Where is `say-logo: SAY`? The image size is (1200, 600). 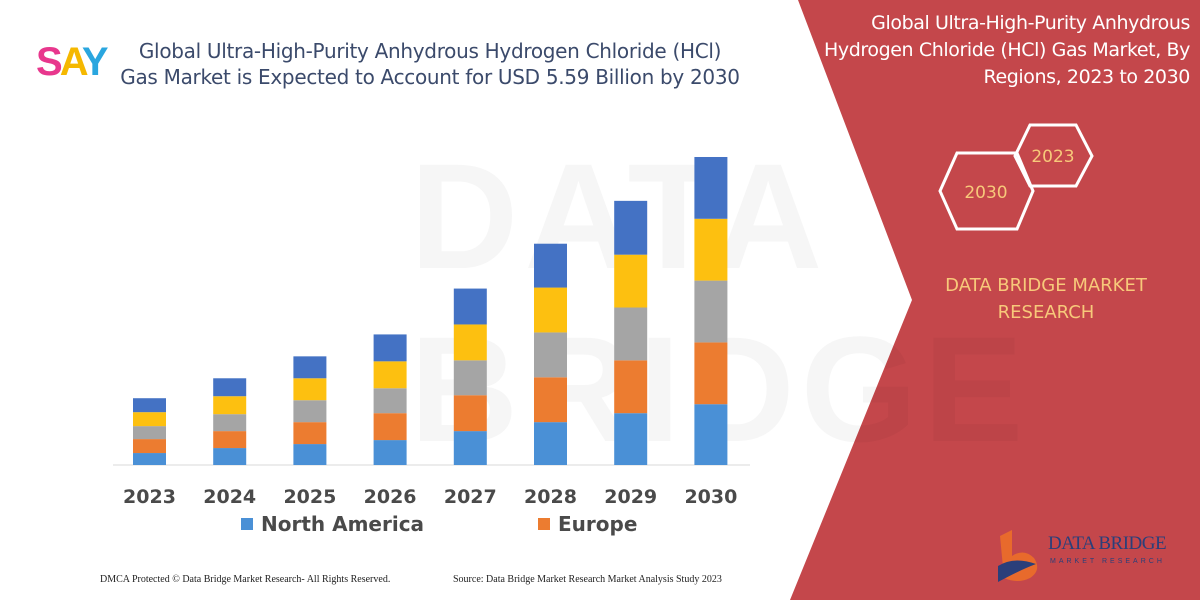
say-logo: SAY is located at coordinates (72, 62).